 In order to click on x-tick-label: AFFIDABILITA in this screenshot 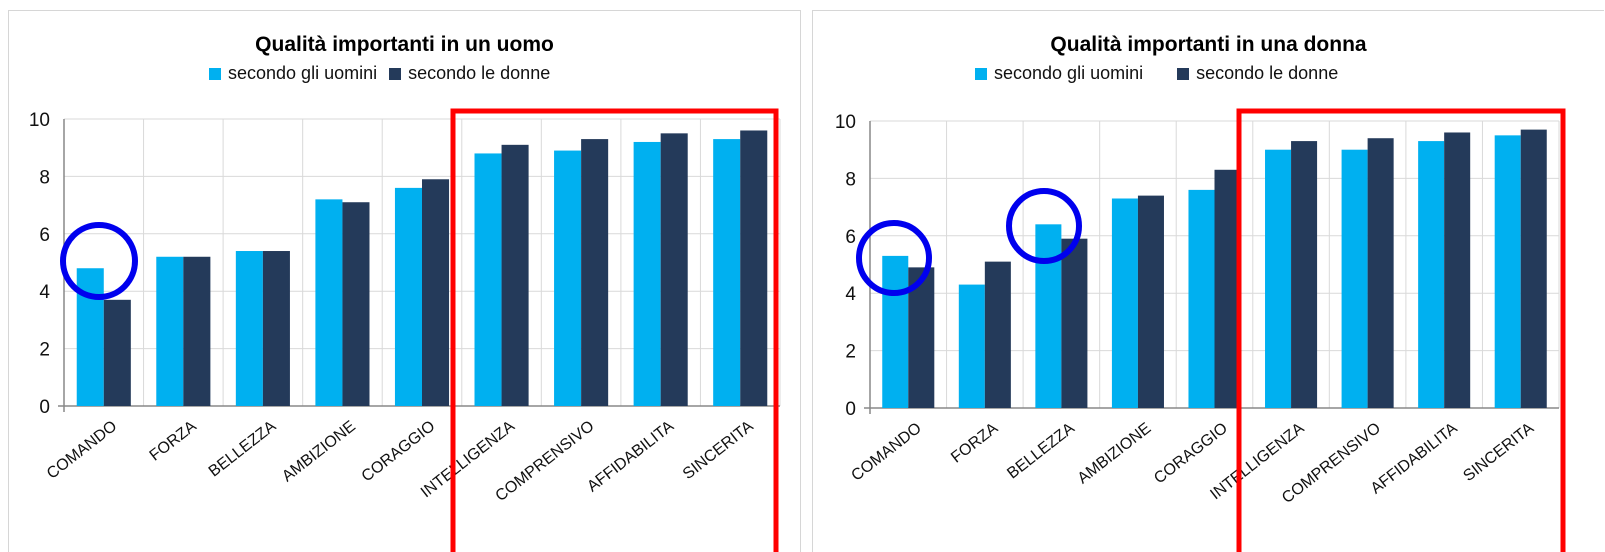, I will do `click(630, 457)`.